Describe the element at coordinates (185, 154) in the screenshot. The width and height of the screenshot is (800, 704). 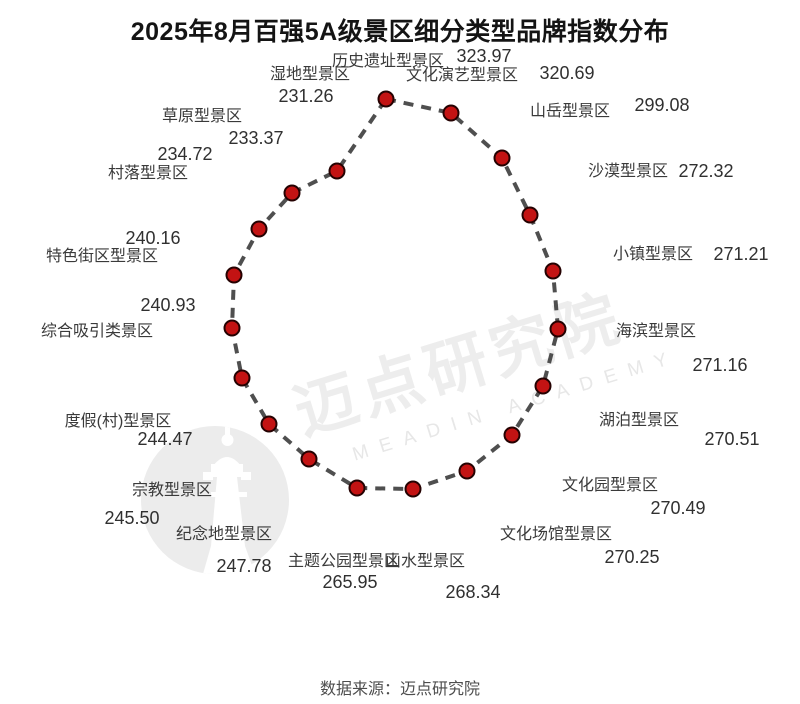
I see `value-label: 234.72` at that location.